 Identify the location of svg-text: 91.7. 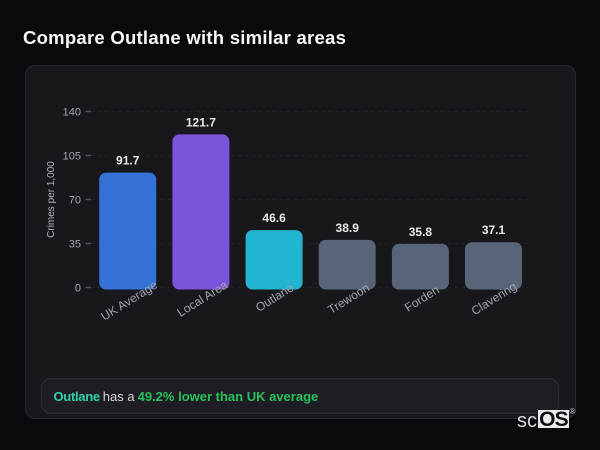
(128, 161).